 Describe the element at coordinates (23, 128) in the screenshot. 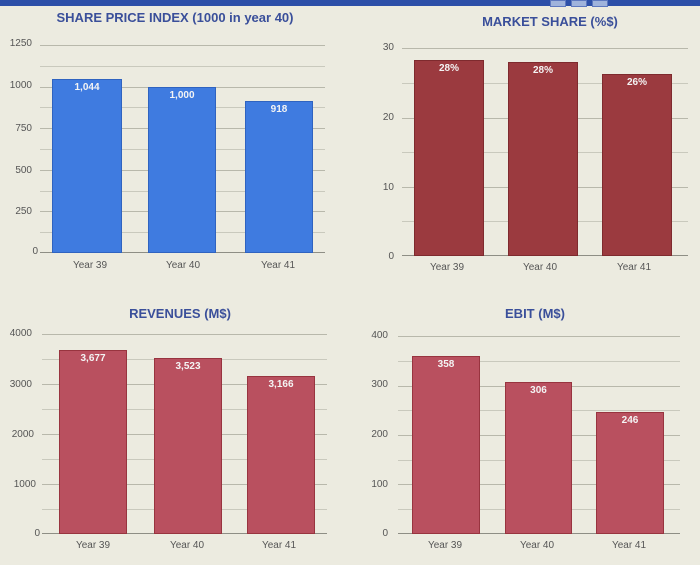

I see `y-tick: 750` at that location.